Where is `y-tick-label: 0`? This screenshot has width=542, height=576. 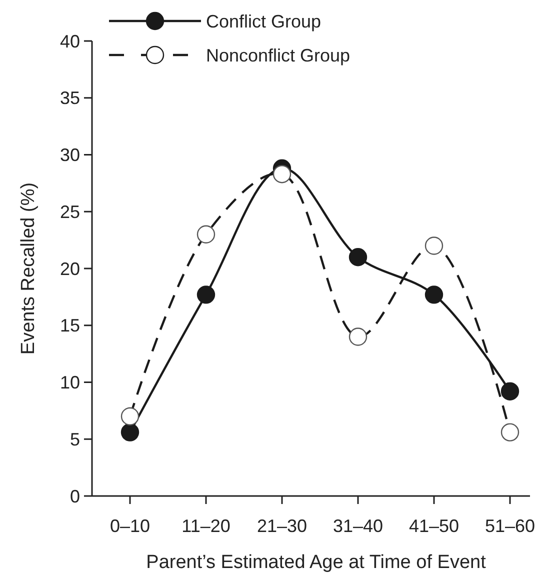
y-tick-label: 0 is located at coordinates (75, 496).